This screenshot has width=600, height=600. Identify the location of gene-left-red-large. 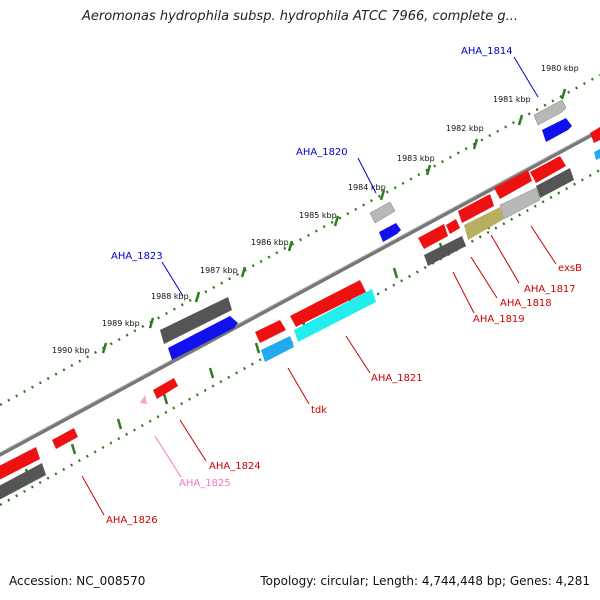
(20, 463).